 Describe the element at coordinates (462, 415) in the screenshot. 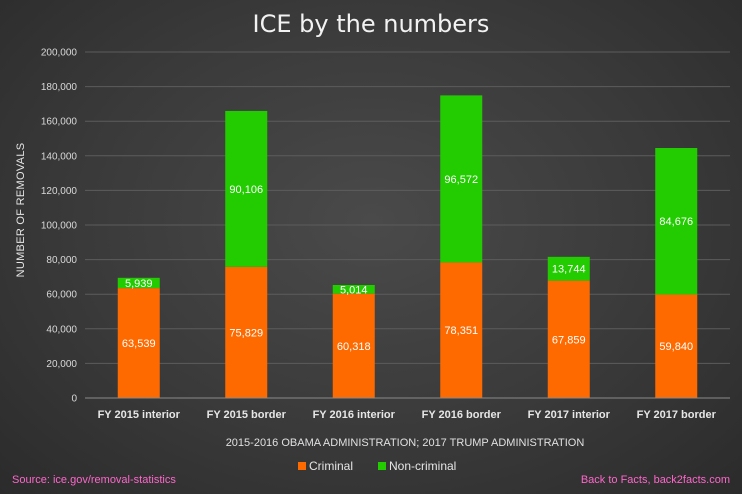

I see `x-tick-label: FY 2016 border` at that location.